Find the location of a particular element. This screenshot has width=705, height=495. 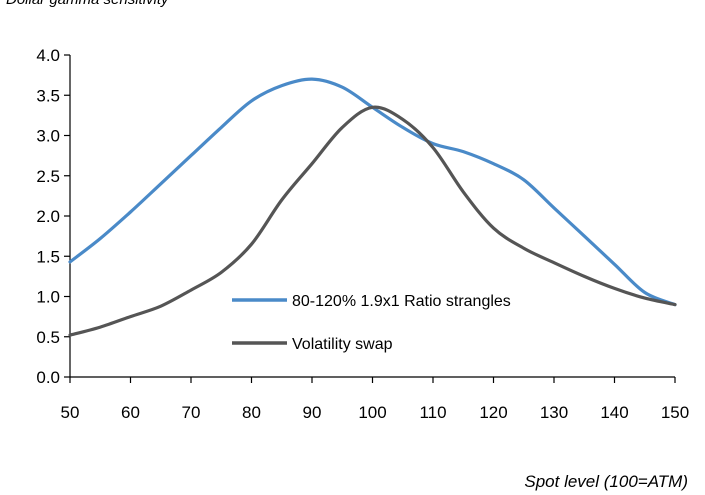

x-tick-label: 150 is located at coordinates (675, 412).